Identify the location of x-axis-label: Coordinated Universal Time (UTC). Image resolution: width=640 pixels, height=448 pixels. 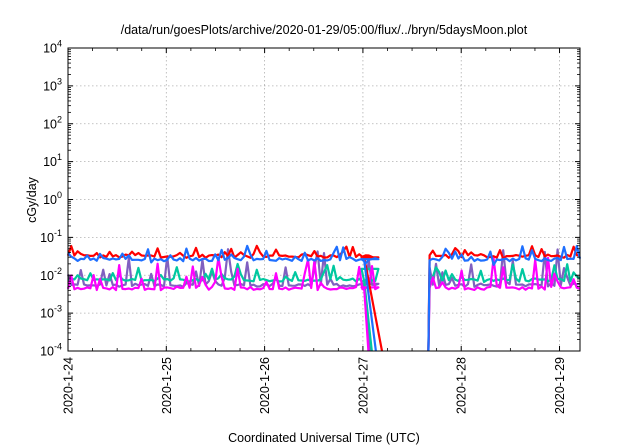
(324, 438).